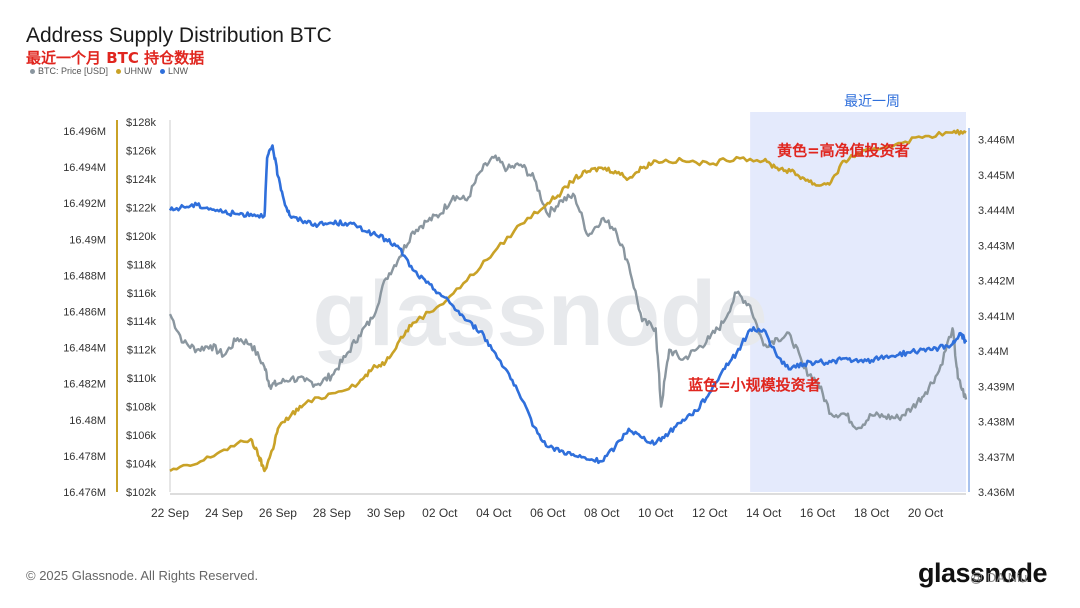 The image size is (1080, 608). Describe the element at coordinates (84, 349) in the screenshot. I see `left-axis-tick: 16.484M` at that location.